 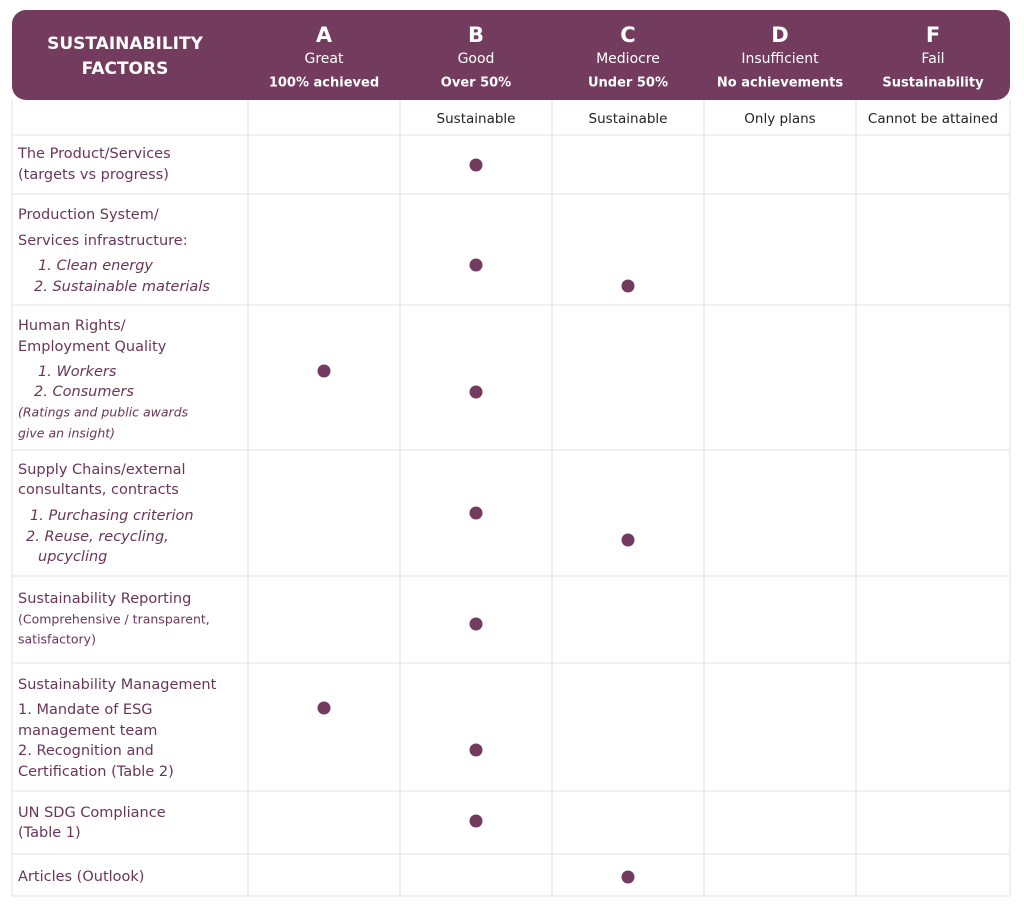 What do you see at coordinates (103, 241) in the screenshot?
I see `row-text: Services infrastructure:` at bounding box center [103, 241].